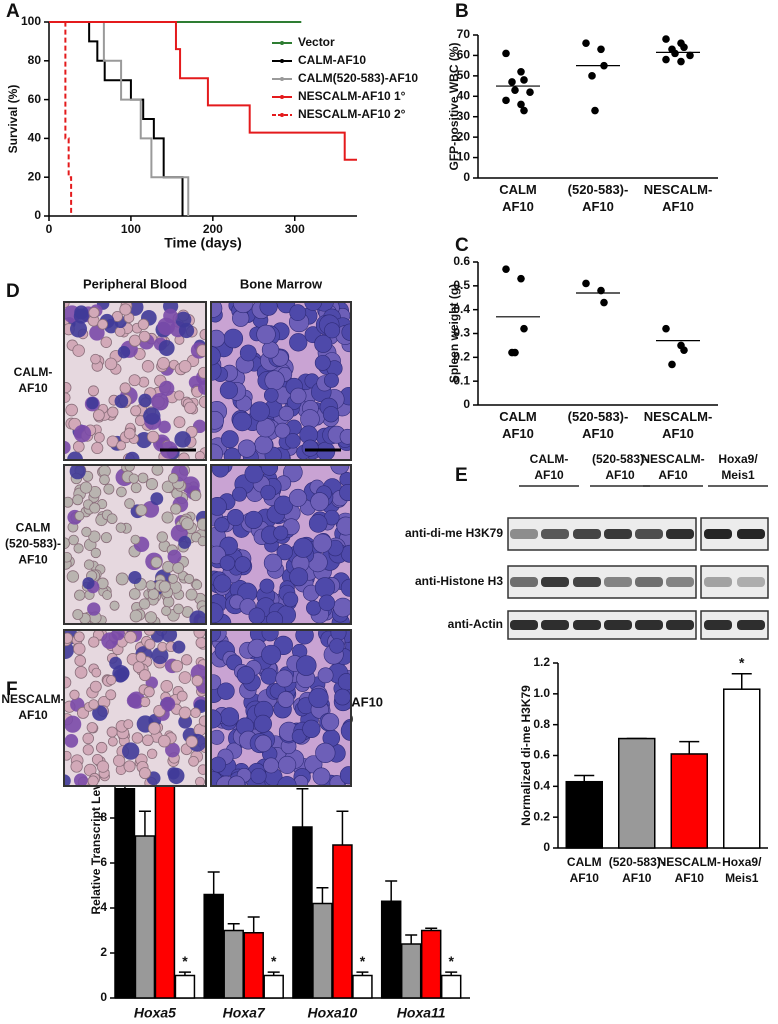 The height and width of the screenshot is (1024, 778). I want to click on micrograph, so click(281, 381).